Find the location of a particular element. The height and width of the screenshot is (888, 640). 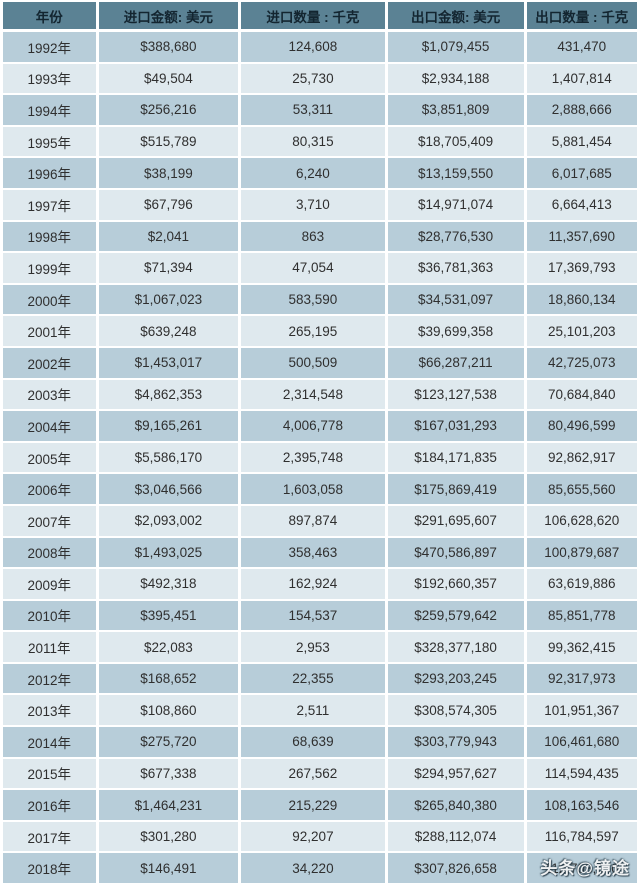

export-value-cell: $303,779,943 is located at coordinates (454, 743).